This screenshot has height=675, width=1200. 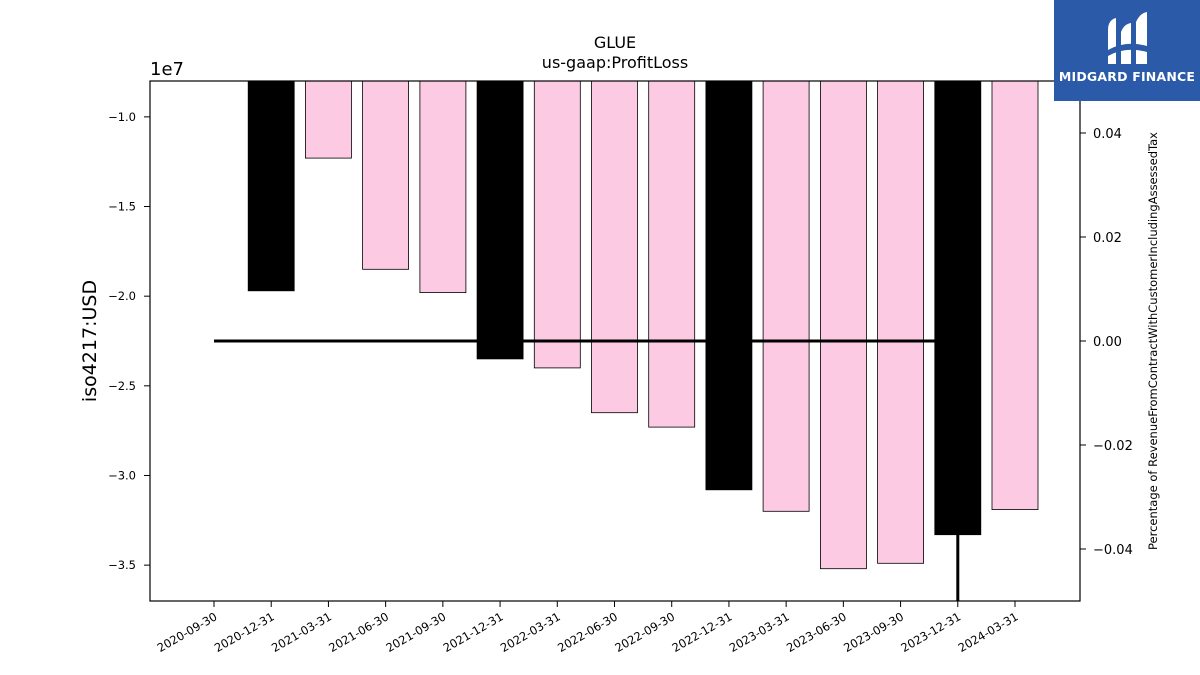 I want to click on x-tick-label: 2024-03-31, so click(x=988, y=632).